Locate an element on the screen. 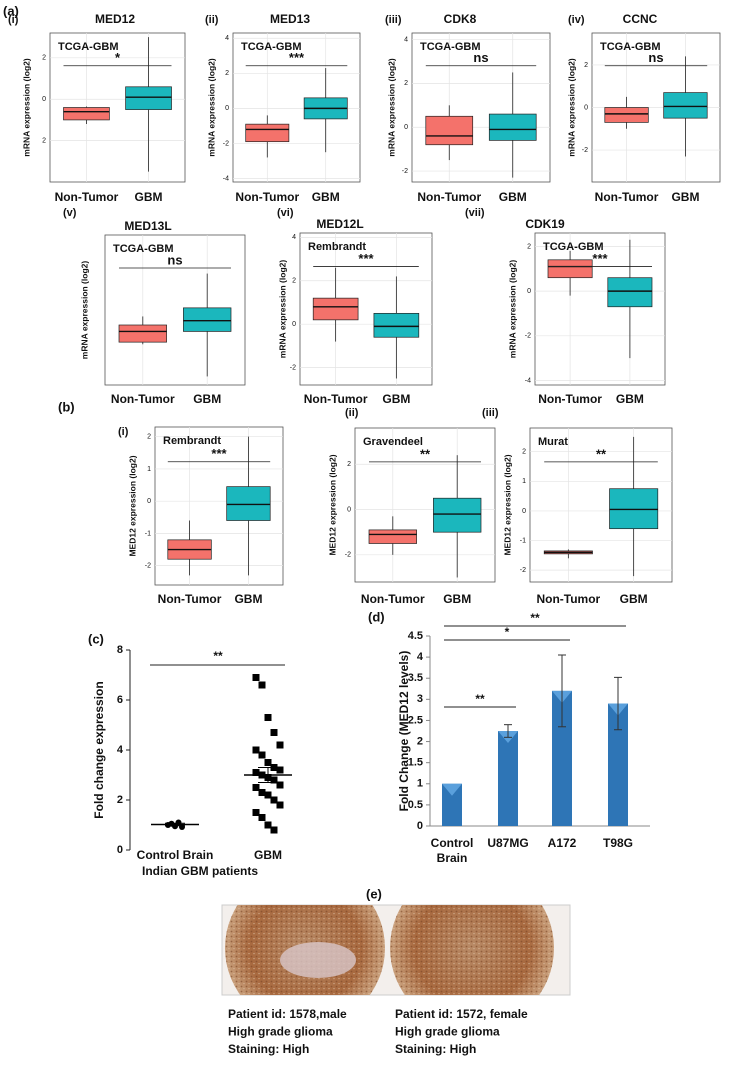 The image size is (736, 1067). chart-title: CCNC is located at coordinates (640, 19).